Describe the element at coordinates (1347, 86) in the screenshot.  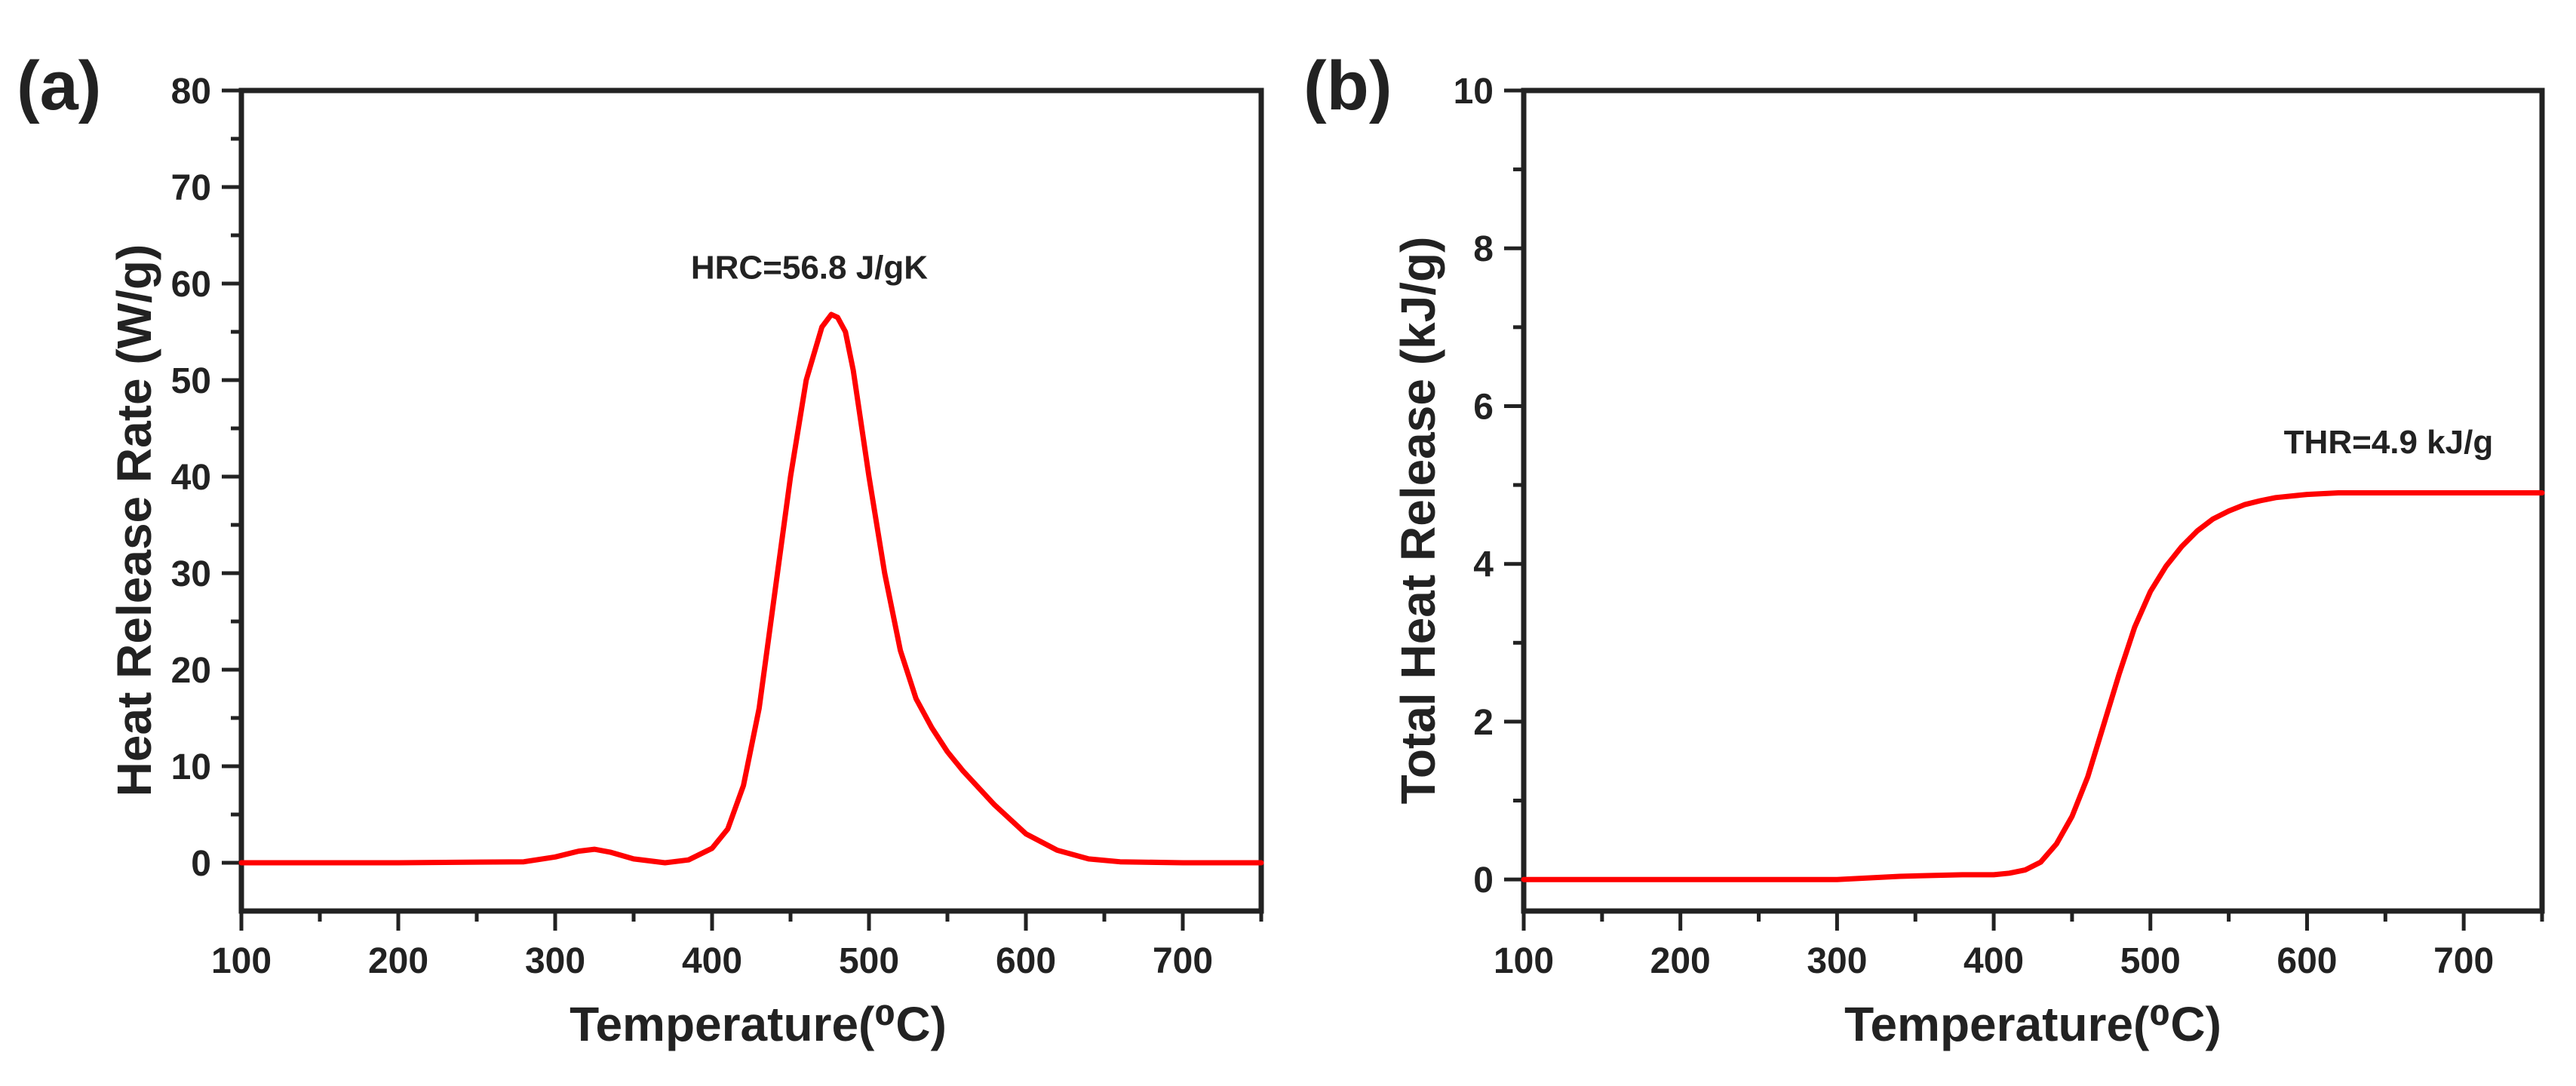
I see `panel-label-b: (b)` at that location.